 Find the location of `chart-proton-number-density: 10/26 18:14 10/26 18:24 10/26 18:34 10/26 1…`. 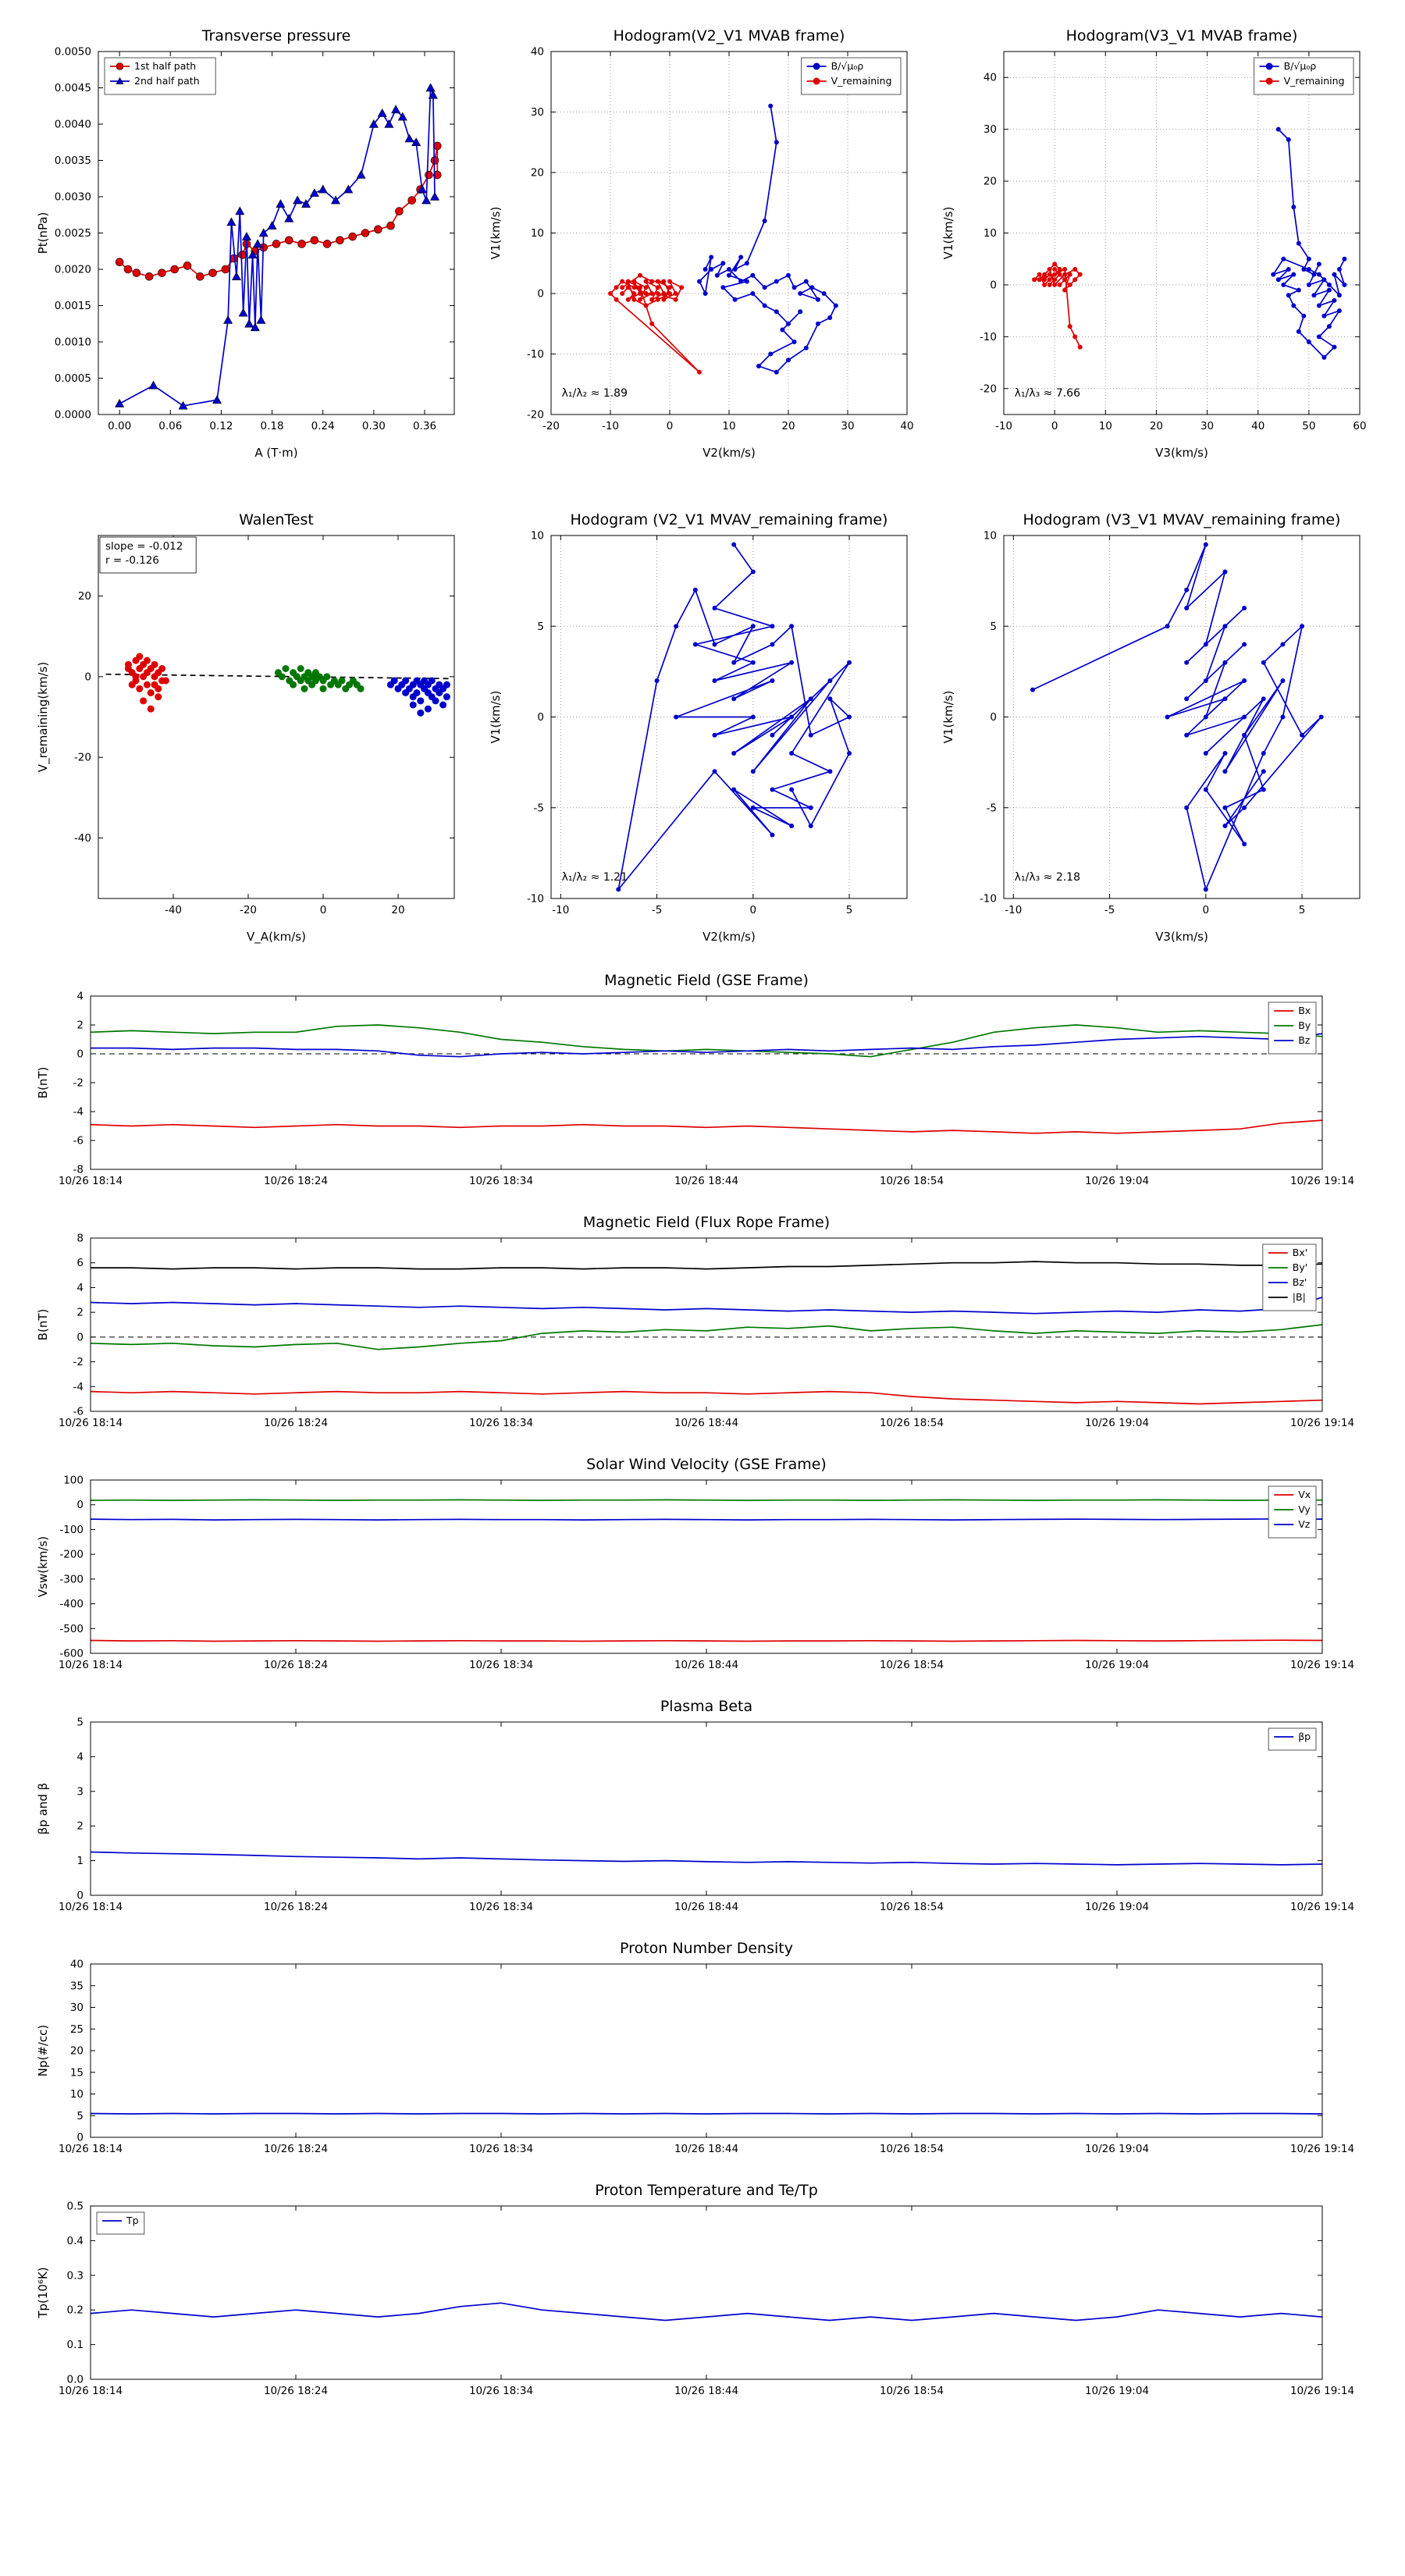

chart-proton-number-density: 10/26 18:14 10/26 18:24 10/26 18:34 10/26 1… is located at coordinates (703, 2053).